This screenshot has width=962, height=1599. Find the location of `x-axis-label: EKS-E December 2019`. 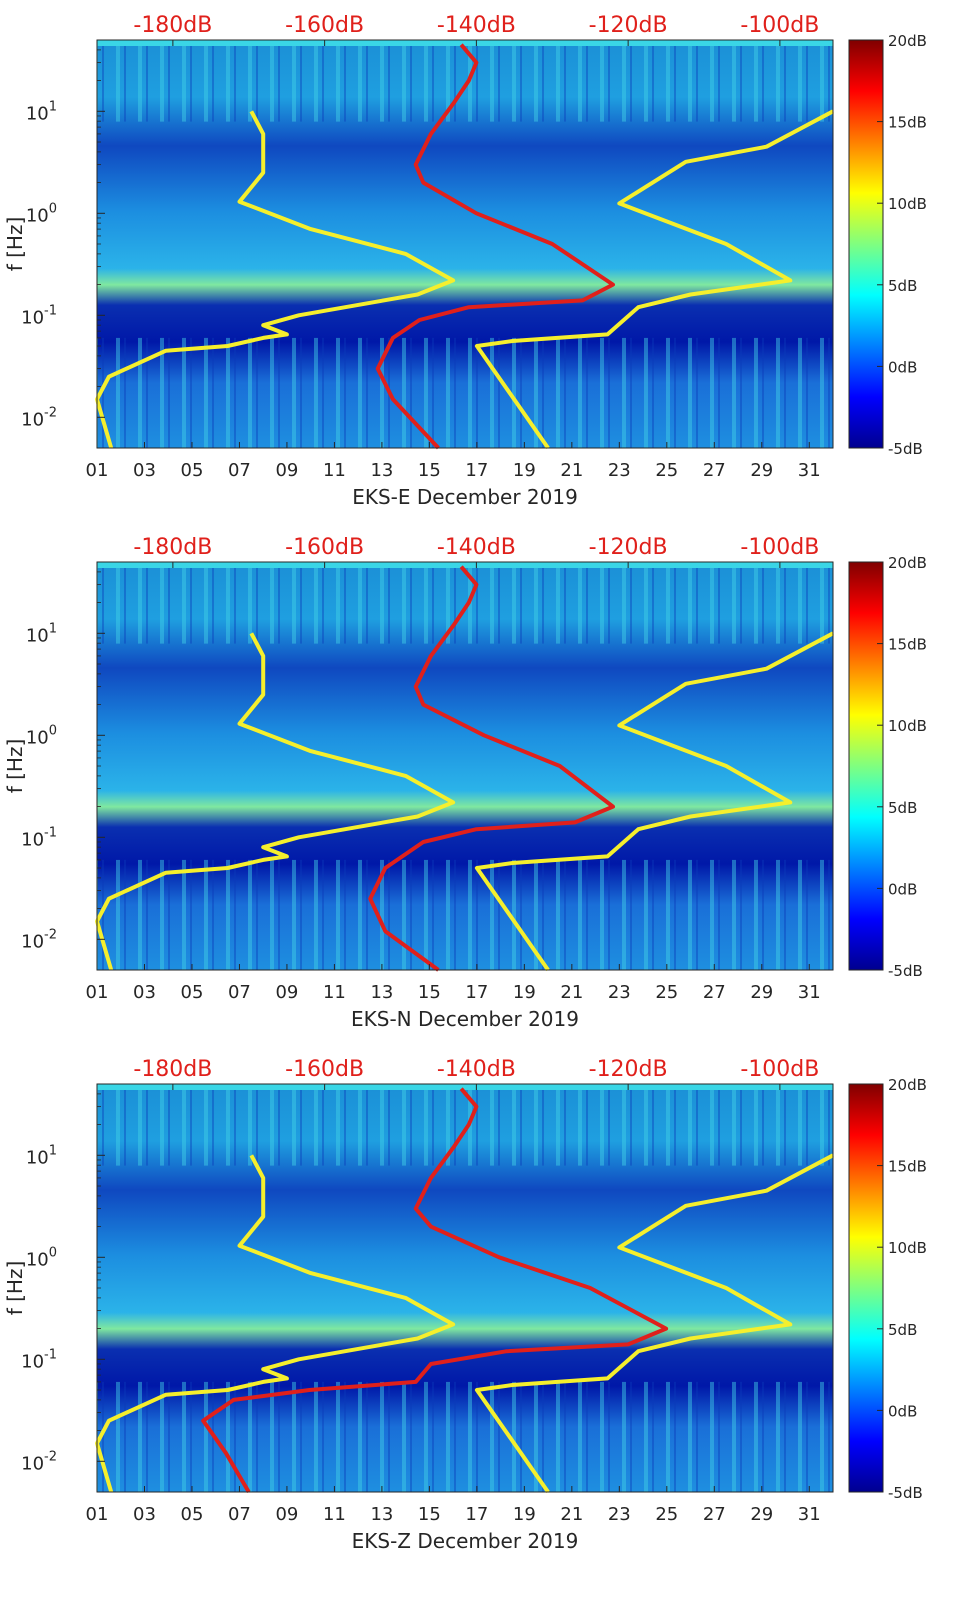

x-axis-label: EKS-E December 2019 is located at coordinates (465, 497).